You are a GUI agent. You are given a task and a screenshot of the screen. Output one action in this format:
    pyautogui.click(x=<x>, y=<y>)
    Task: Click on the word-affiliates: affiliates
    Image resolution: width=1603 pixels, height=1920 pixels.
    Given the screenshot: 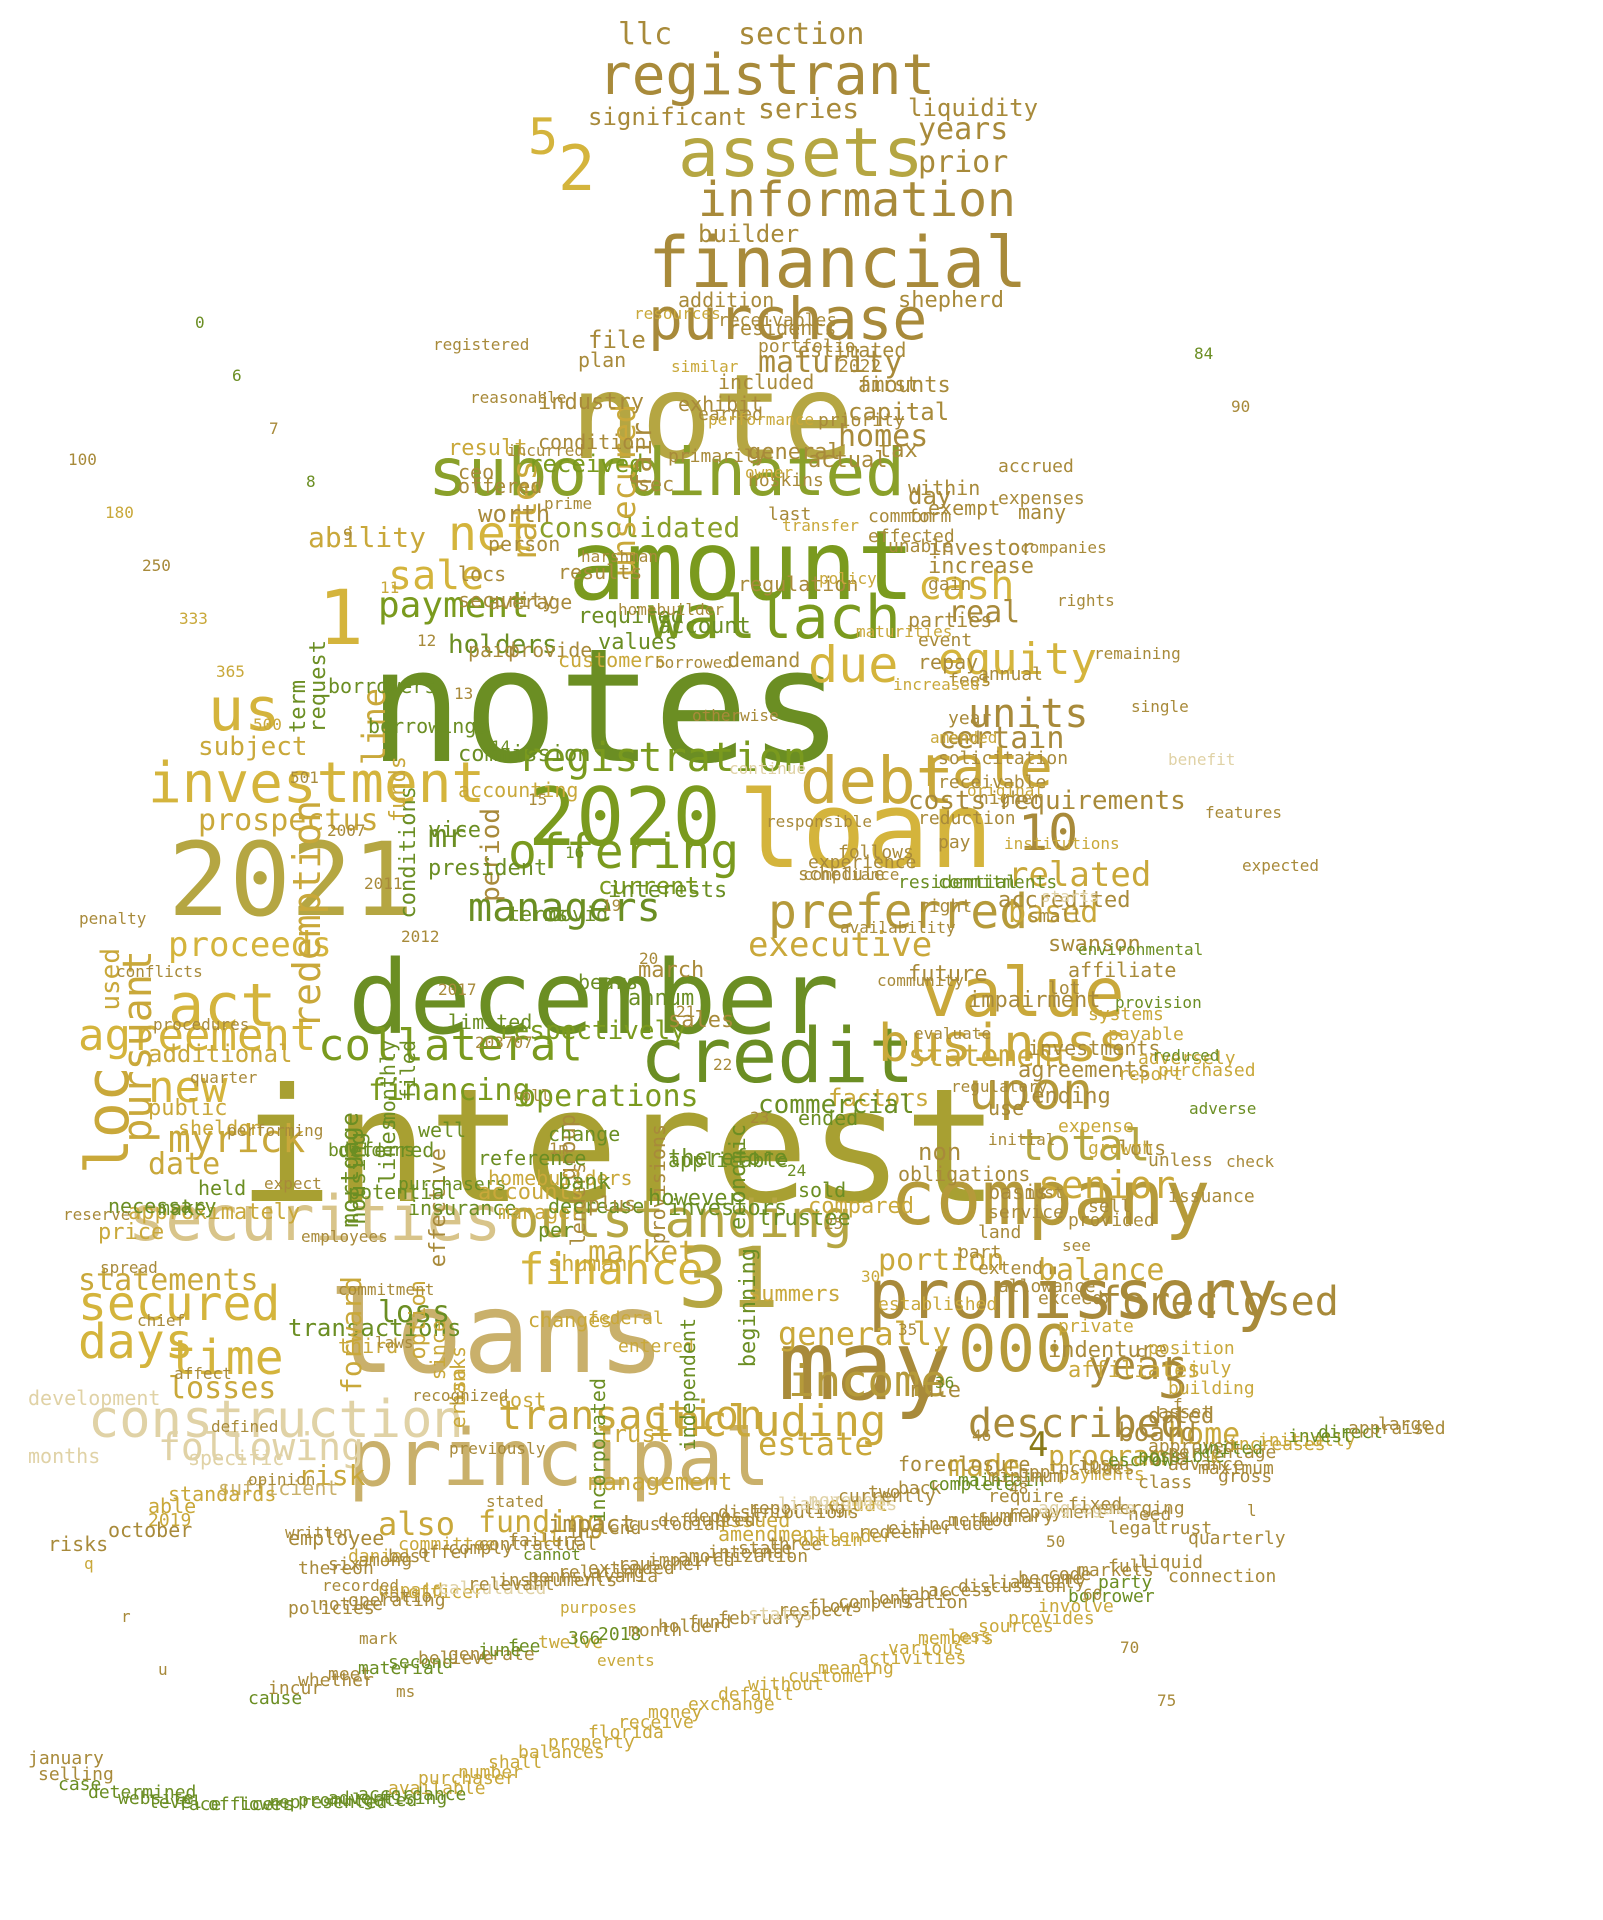 What is the action you would take?
    pyautogui.click(x=1134, y=1370)
    